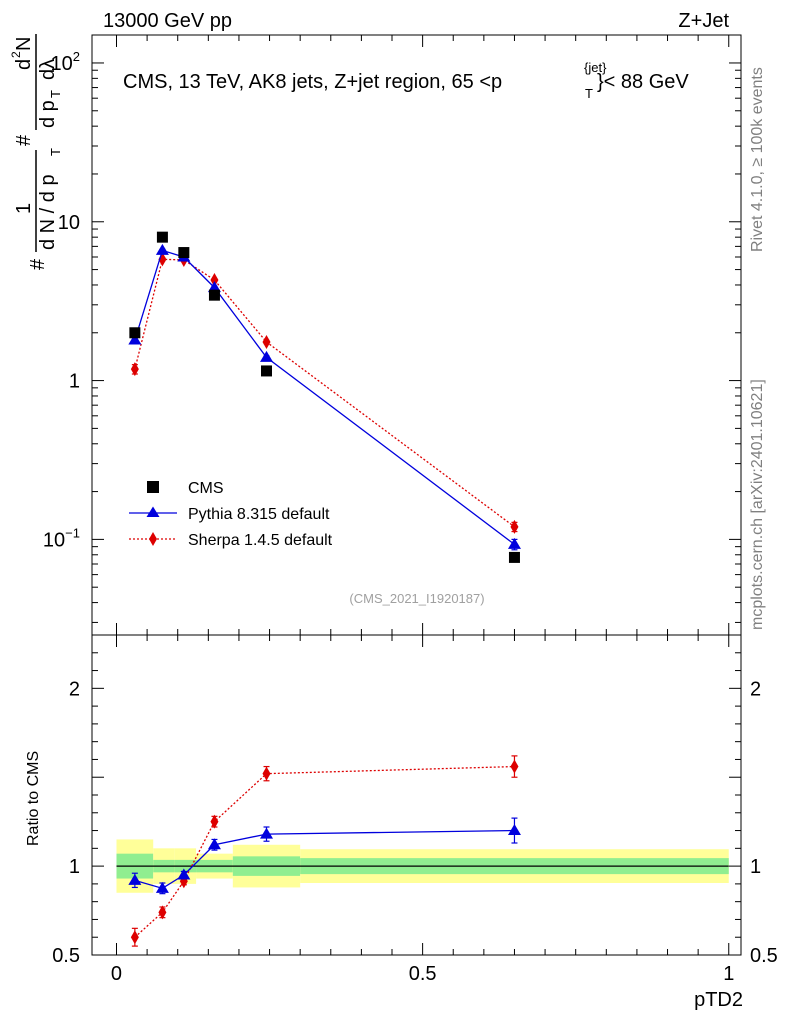 The width and height of the screenshot is (786, 1024). Describe the element at coordinates (728, 974) in the screenshot. I see `x-tick-label: 1` at that location.